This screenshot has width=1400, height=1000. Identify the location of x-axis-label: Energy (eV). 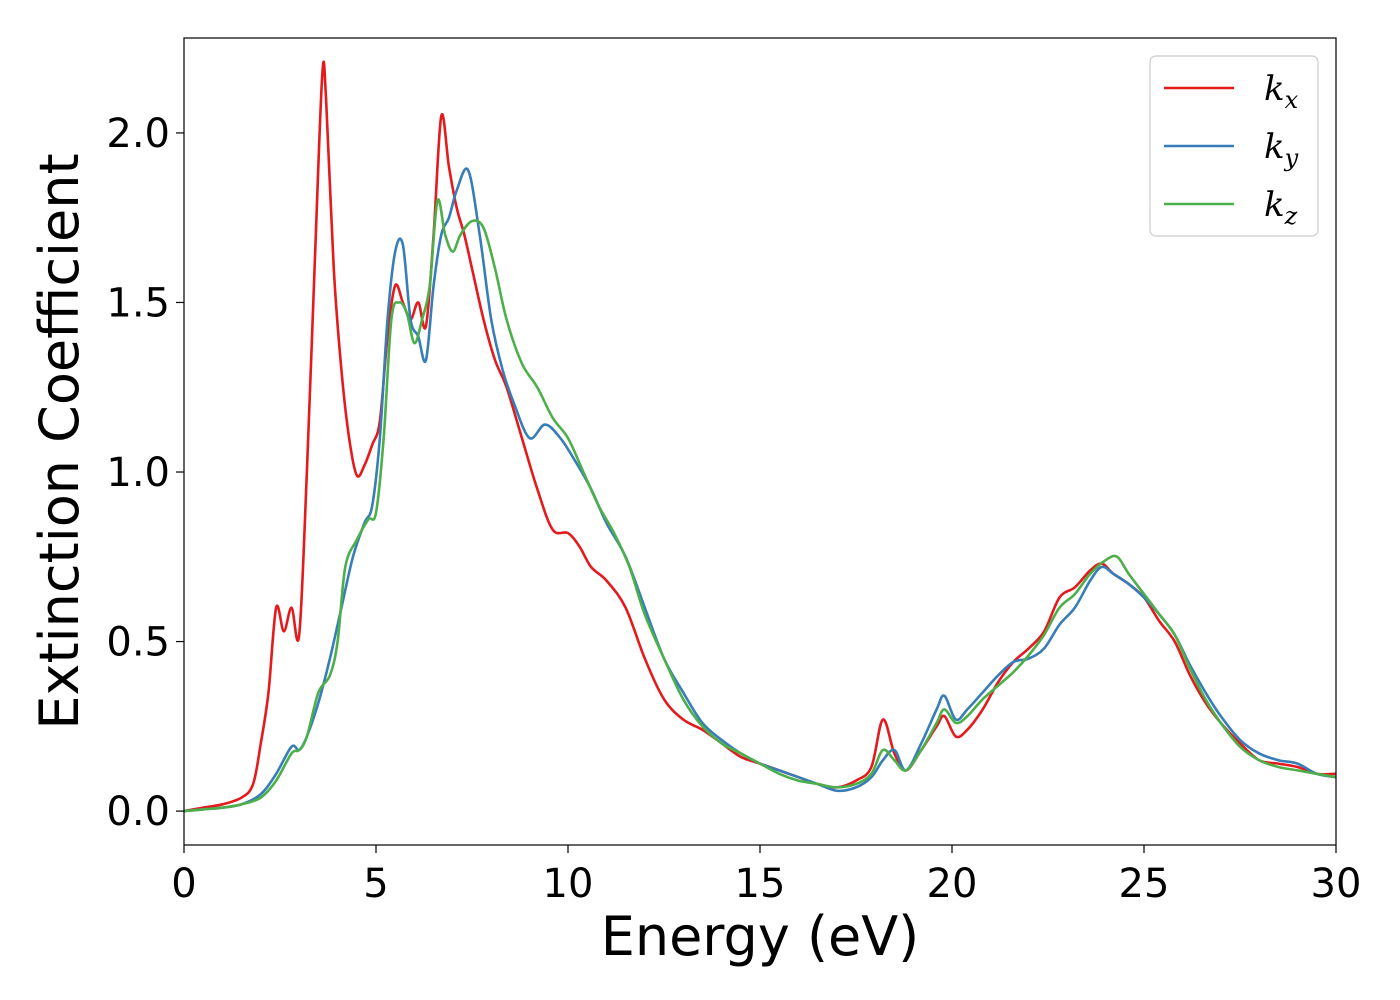
(760, 936).